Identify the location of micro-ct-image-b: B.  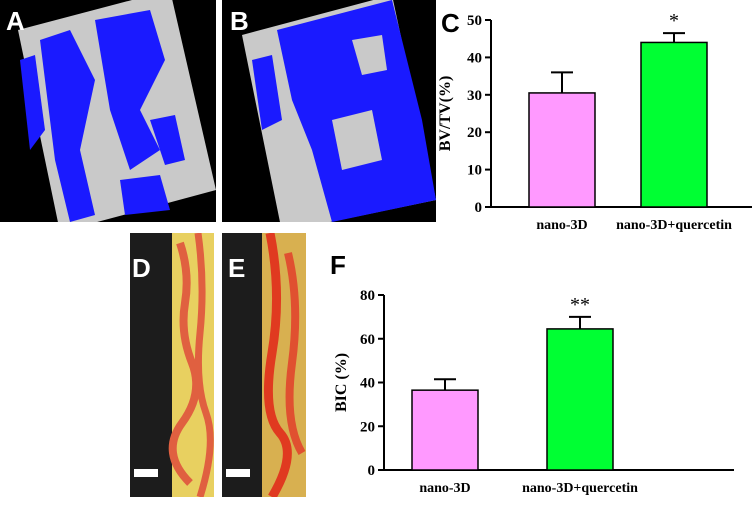
(329, 111).